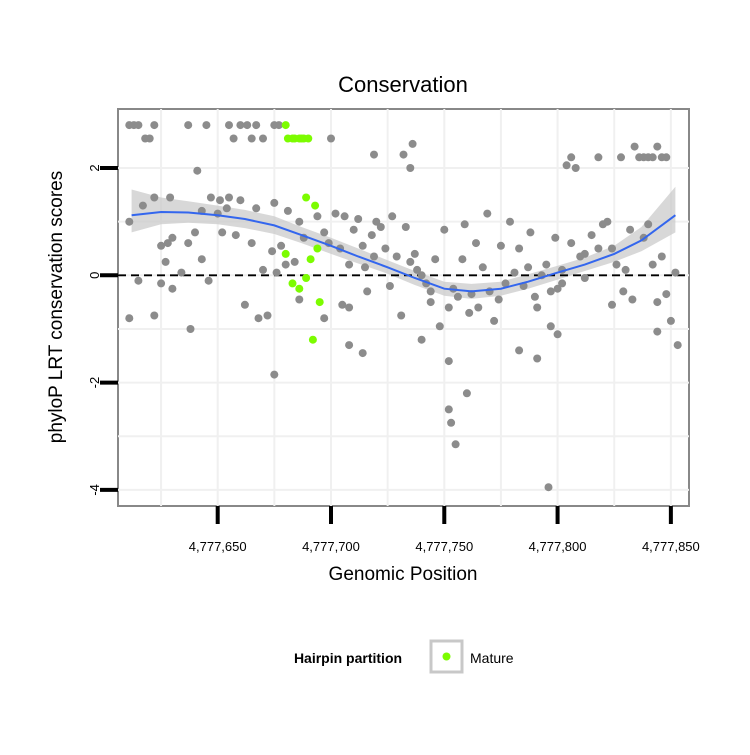 The width and height of the screenshot is (750, 755). I want to click on x-tick-label: 4,777,650, so click(218, 546).